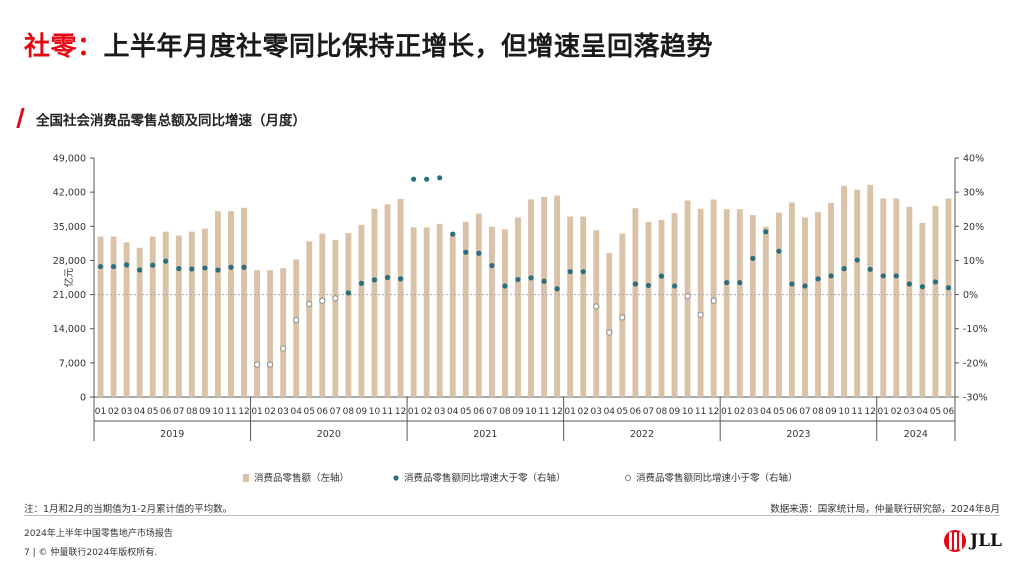 Image resolution: width=1024 pixels, height=576 pixels. I want to click on legend-label: 消费品零售额同比增速大于零（右轴）, so click(485, 478).